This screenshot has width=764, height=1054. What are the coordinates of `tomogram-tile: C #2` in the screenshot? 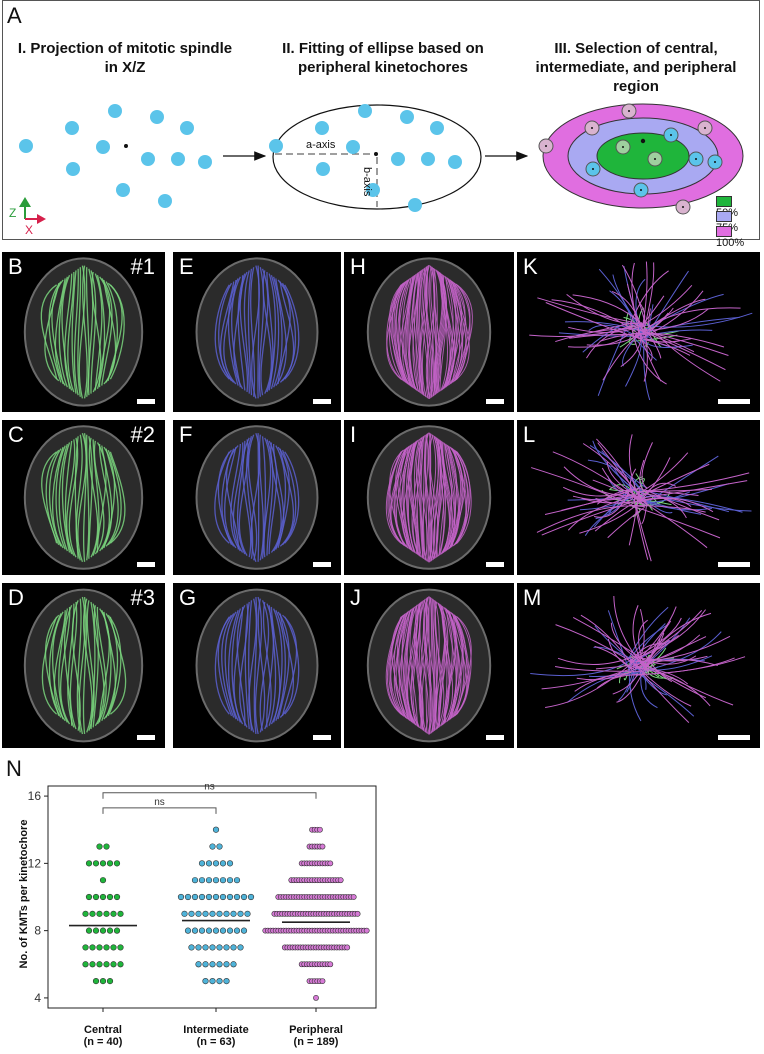 It's located at (83, 497).